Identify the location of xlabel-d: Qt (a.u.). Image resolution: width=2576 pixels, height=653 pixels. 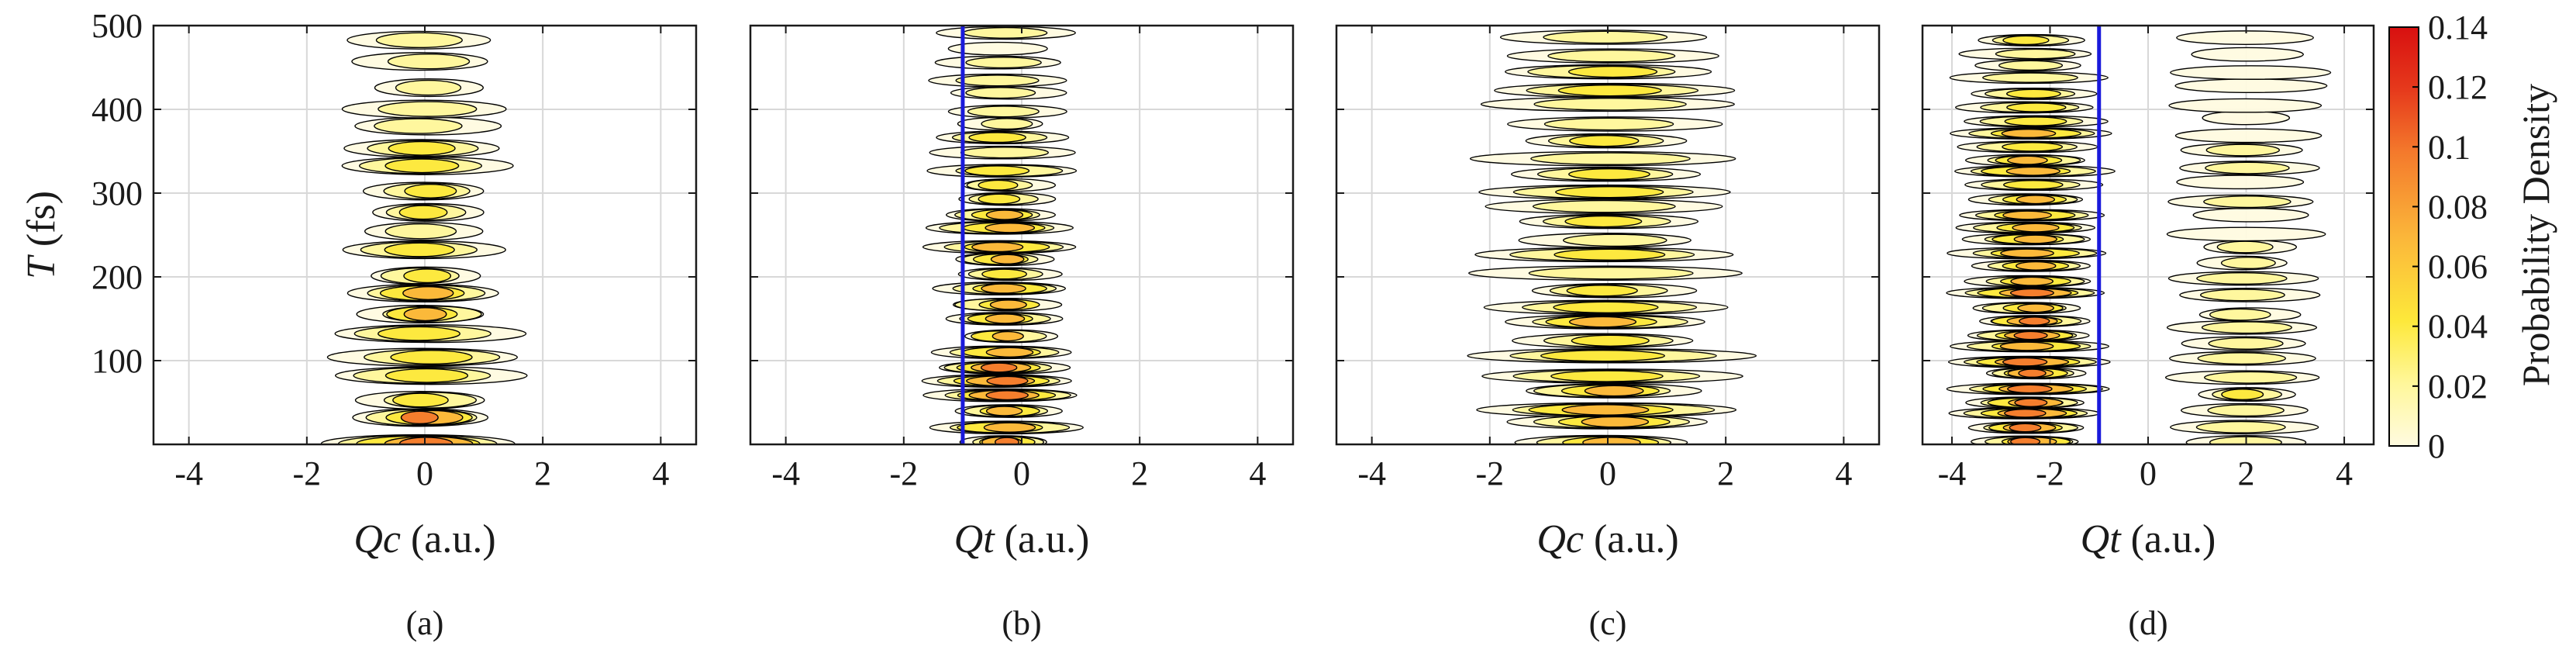
(2148, 539).